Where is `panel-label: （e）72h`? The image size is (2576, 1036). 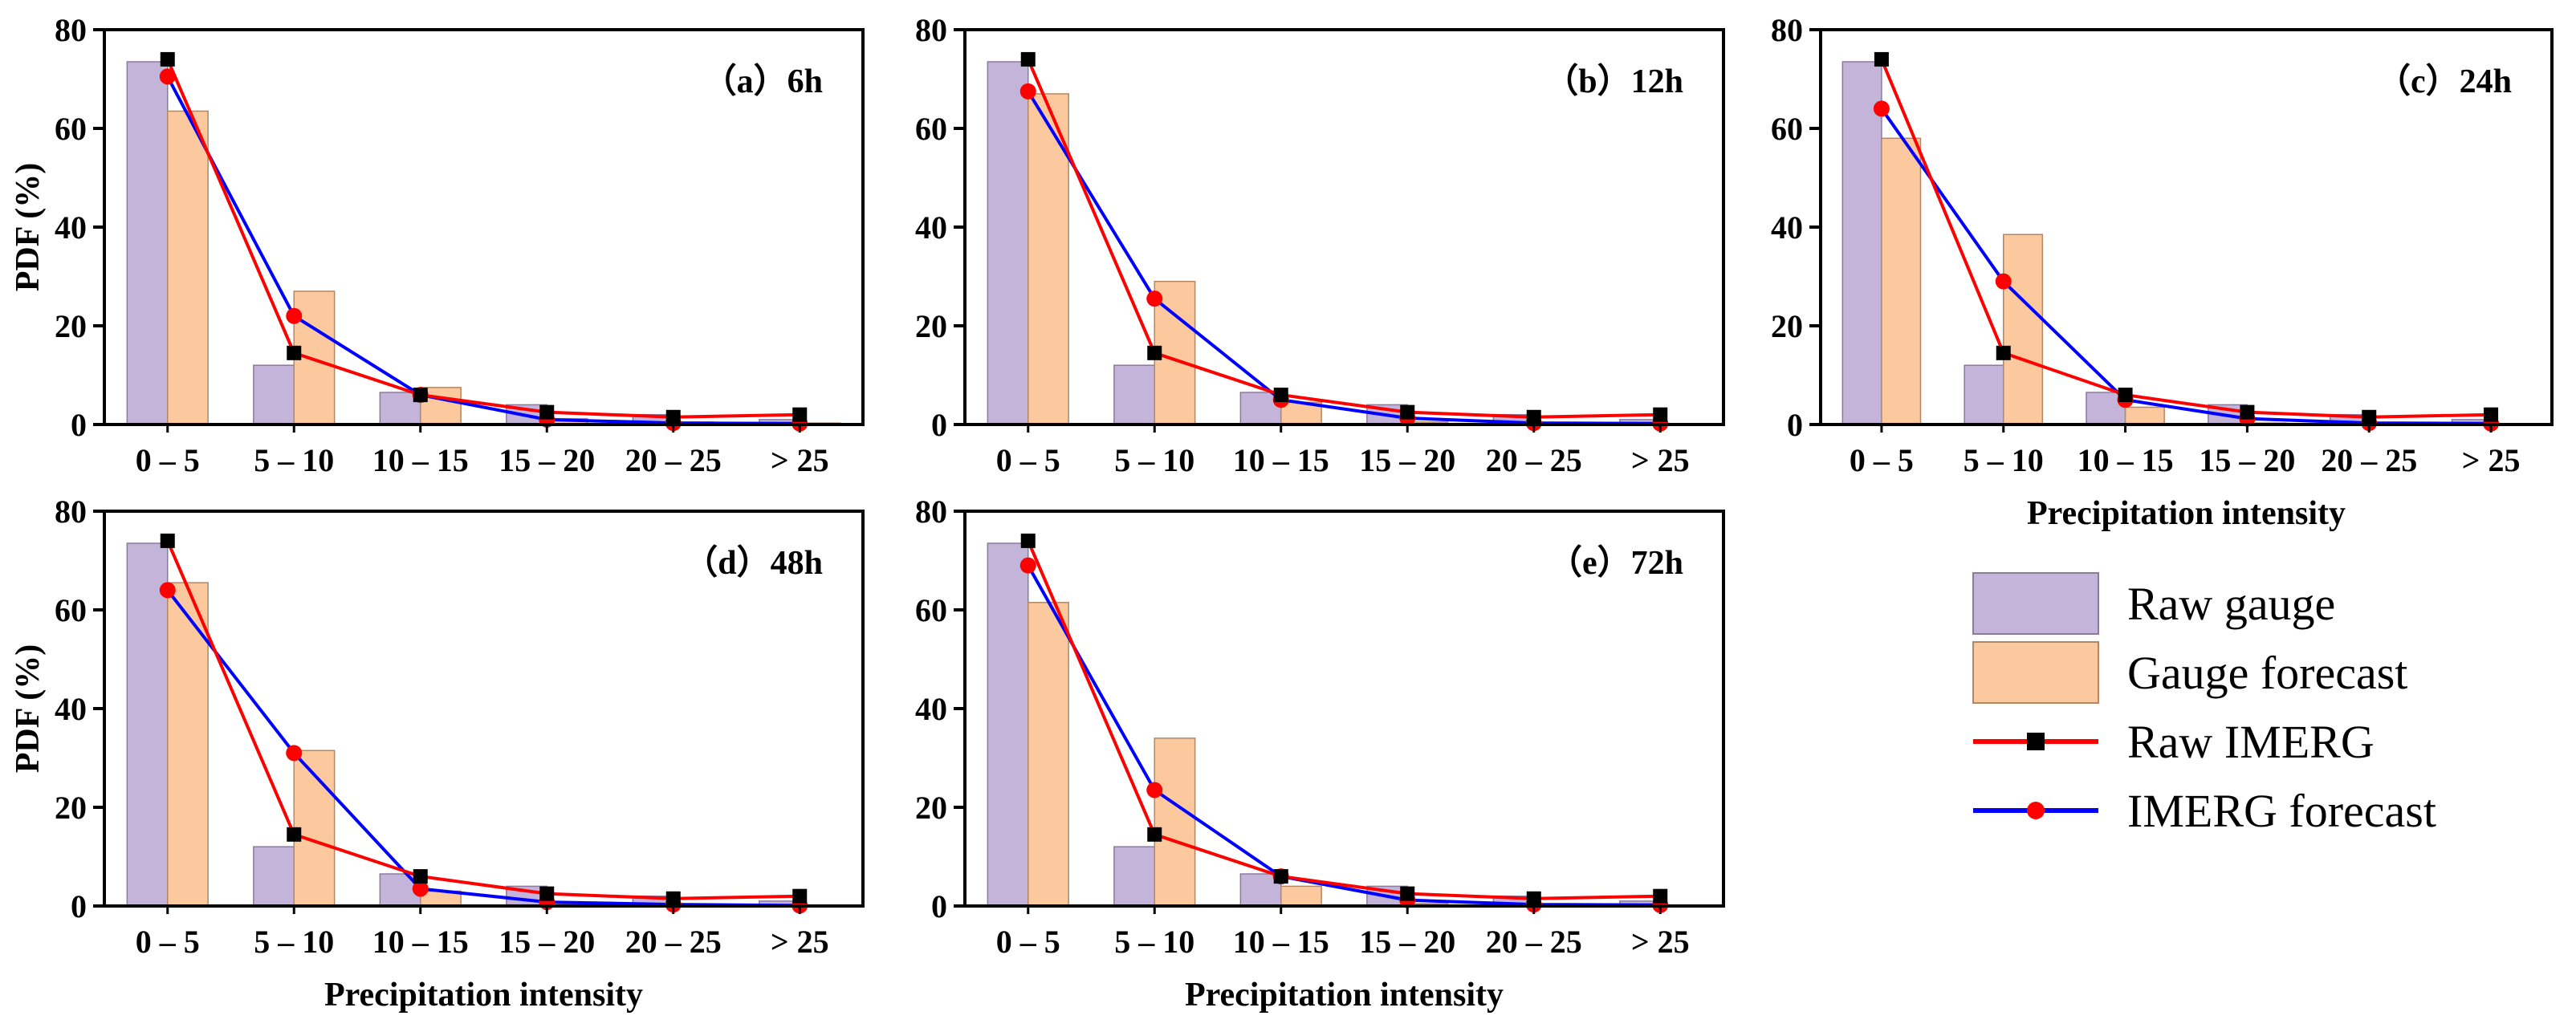 panel-label: （e）72h is located at coordinates (1615, 563).